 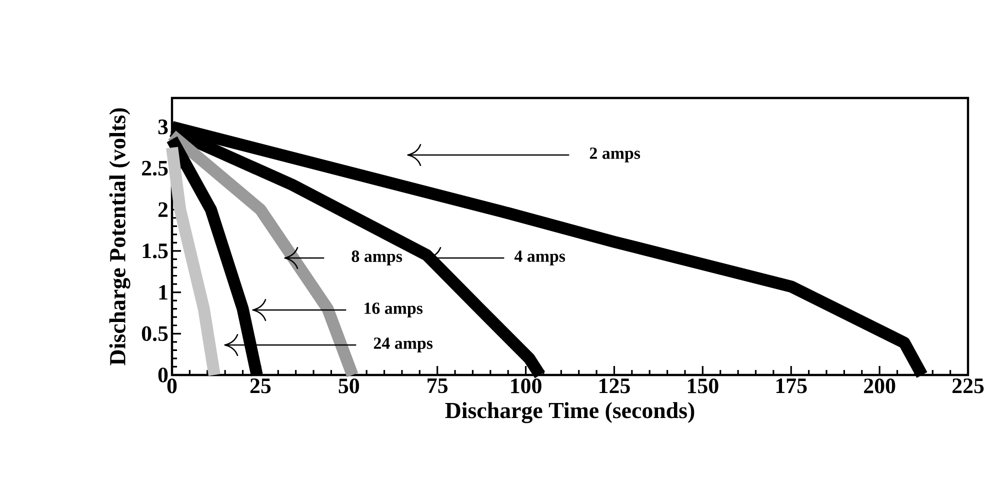 What do you see at coordinates (155, 334) in the screenshot?
I see `y-tick-label: 0.5` at bounding box center [155, 334].